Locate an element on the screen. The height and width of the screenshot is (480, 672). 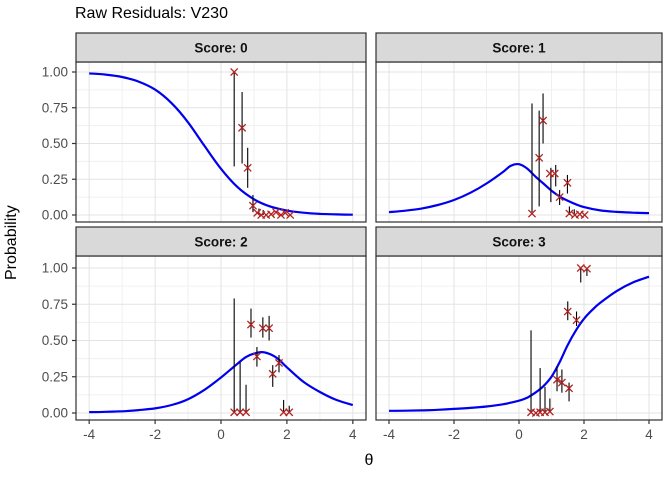
chart-title: Raw Residuals: V230 is located at coordinates (151, 13).